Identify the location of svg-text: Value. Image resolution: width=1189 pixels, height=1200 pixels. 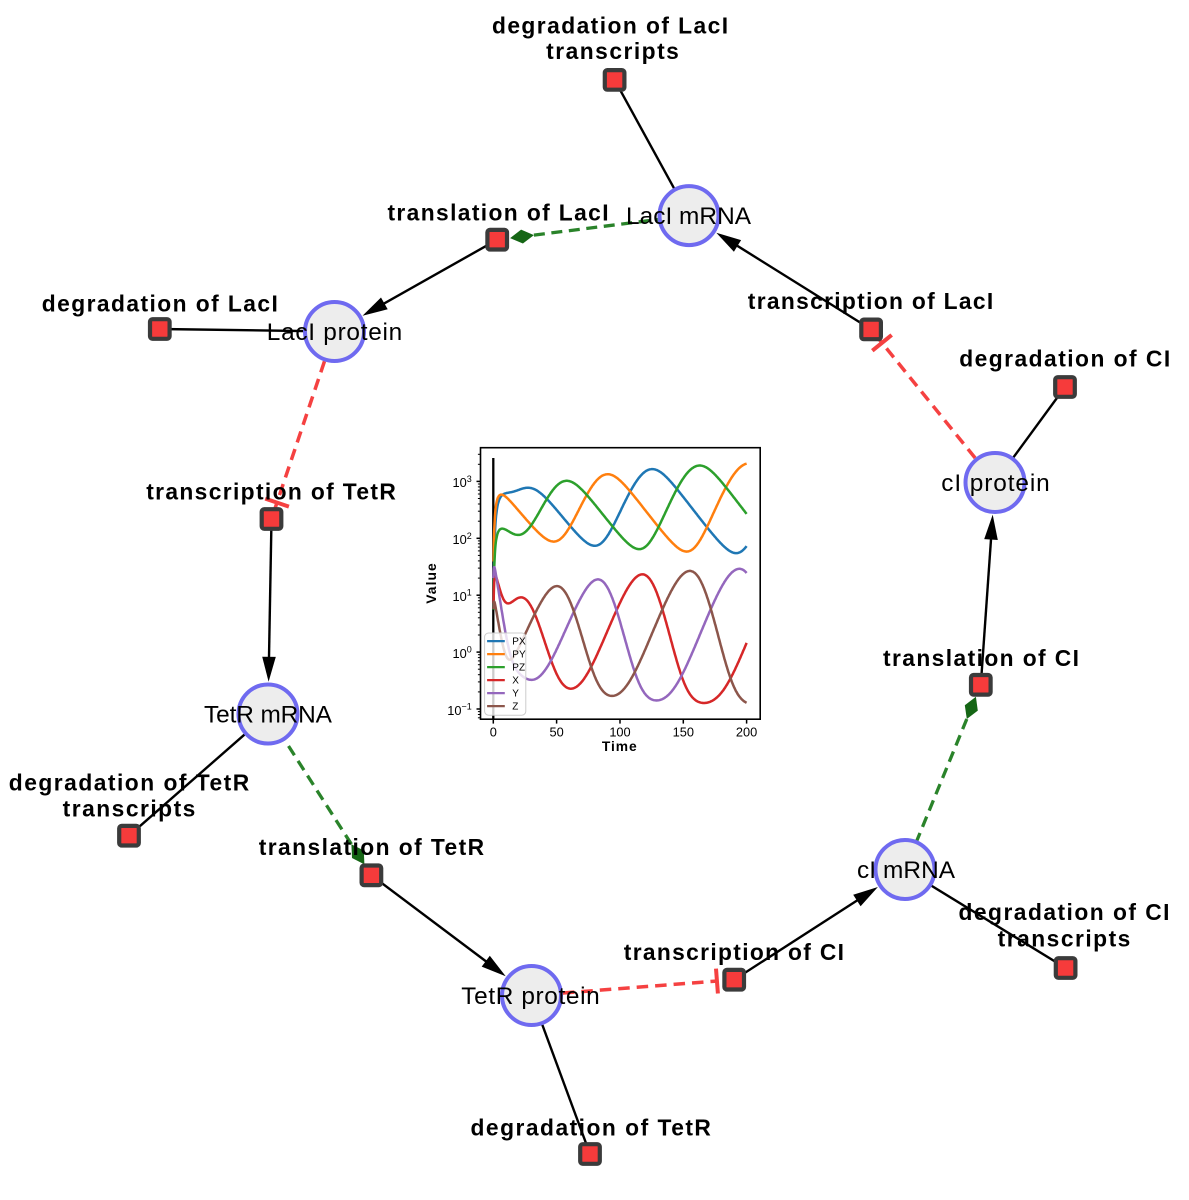
(431, 583).